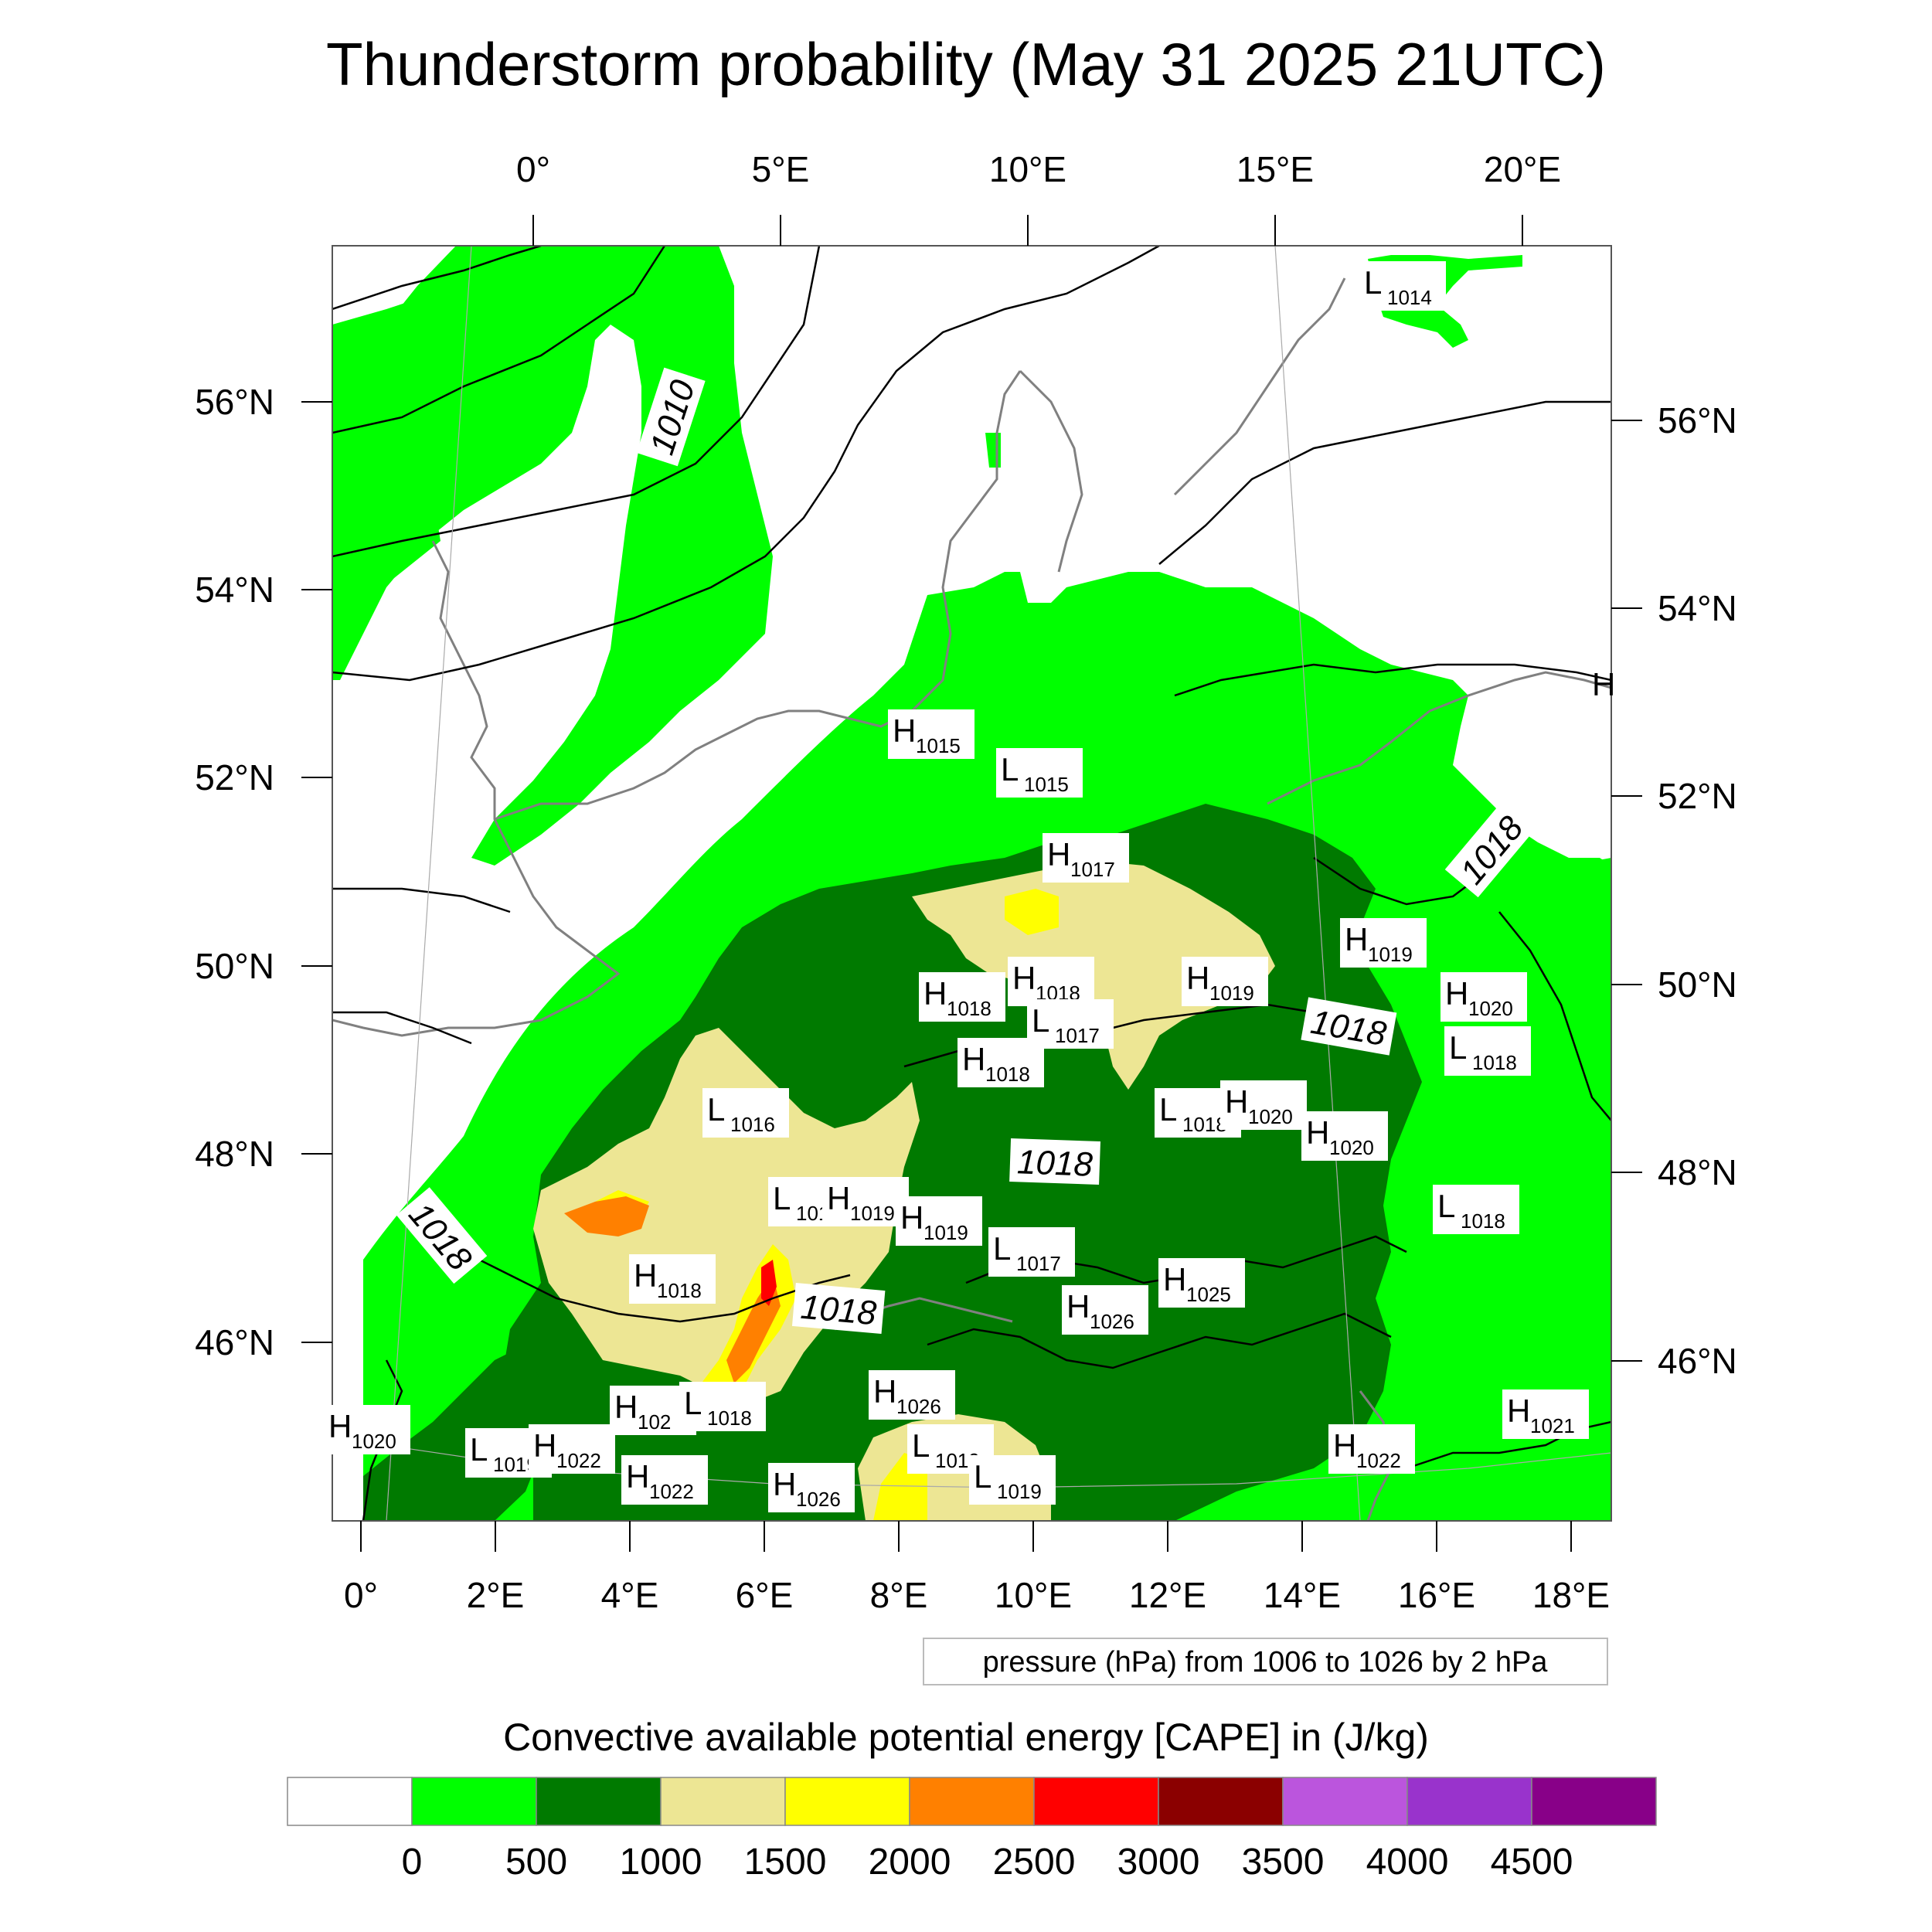 The width and height of the screenshot is (1932, 1932). Describe the element at coordinates (235, 1154) in the screenshot. I see `left-lat-label: 48°N` at that location.